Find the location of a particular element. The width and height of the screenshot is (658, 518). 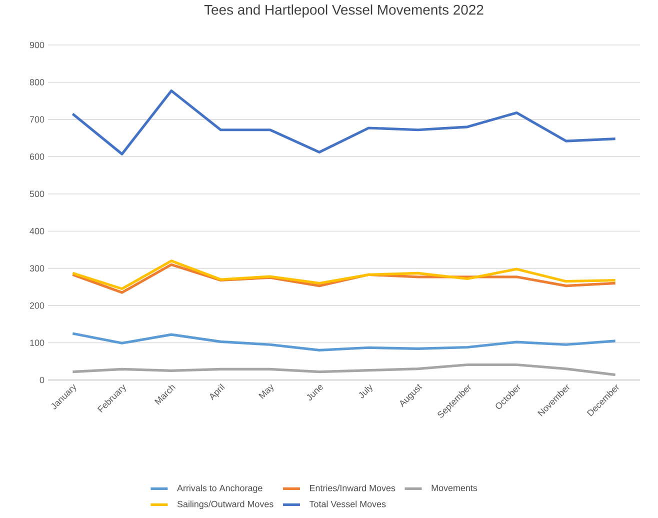

x-tick-label: July is located at coordinates (365, 391).